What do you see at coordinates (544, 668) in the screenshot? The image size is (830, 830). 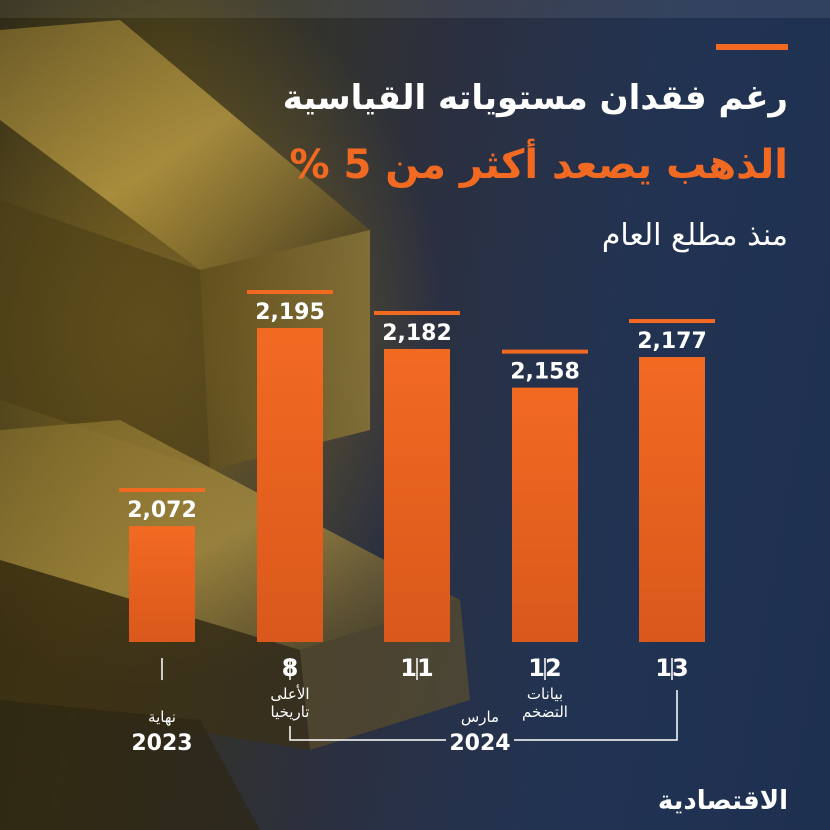 I see `day-label: 12` at bounding box center [544, 668].